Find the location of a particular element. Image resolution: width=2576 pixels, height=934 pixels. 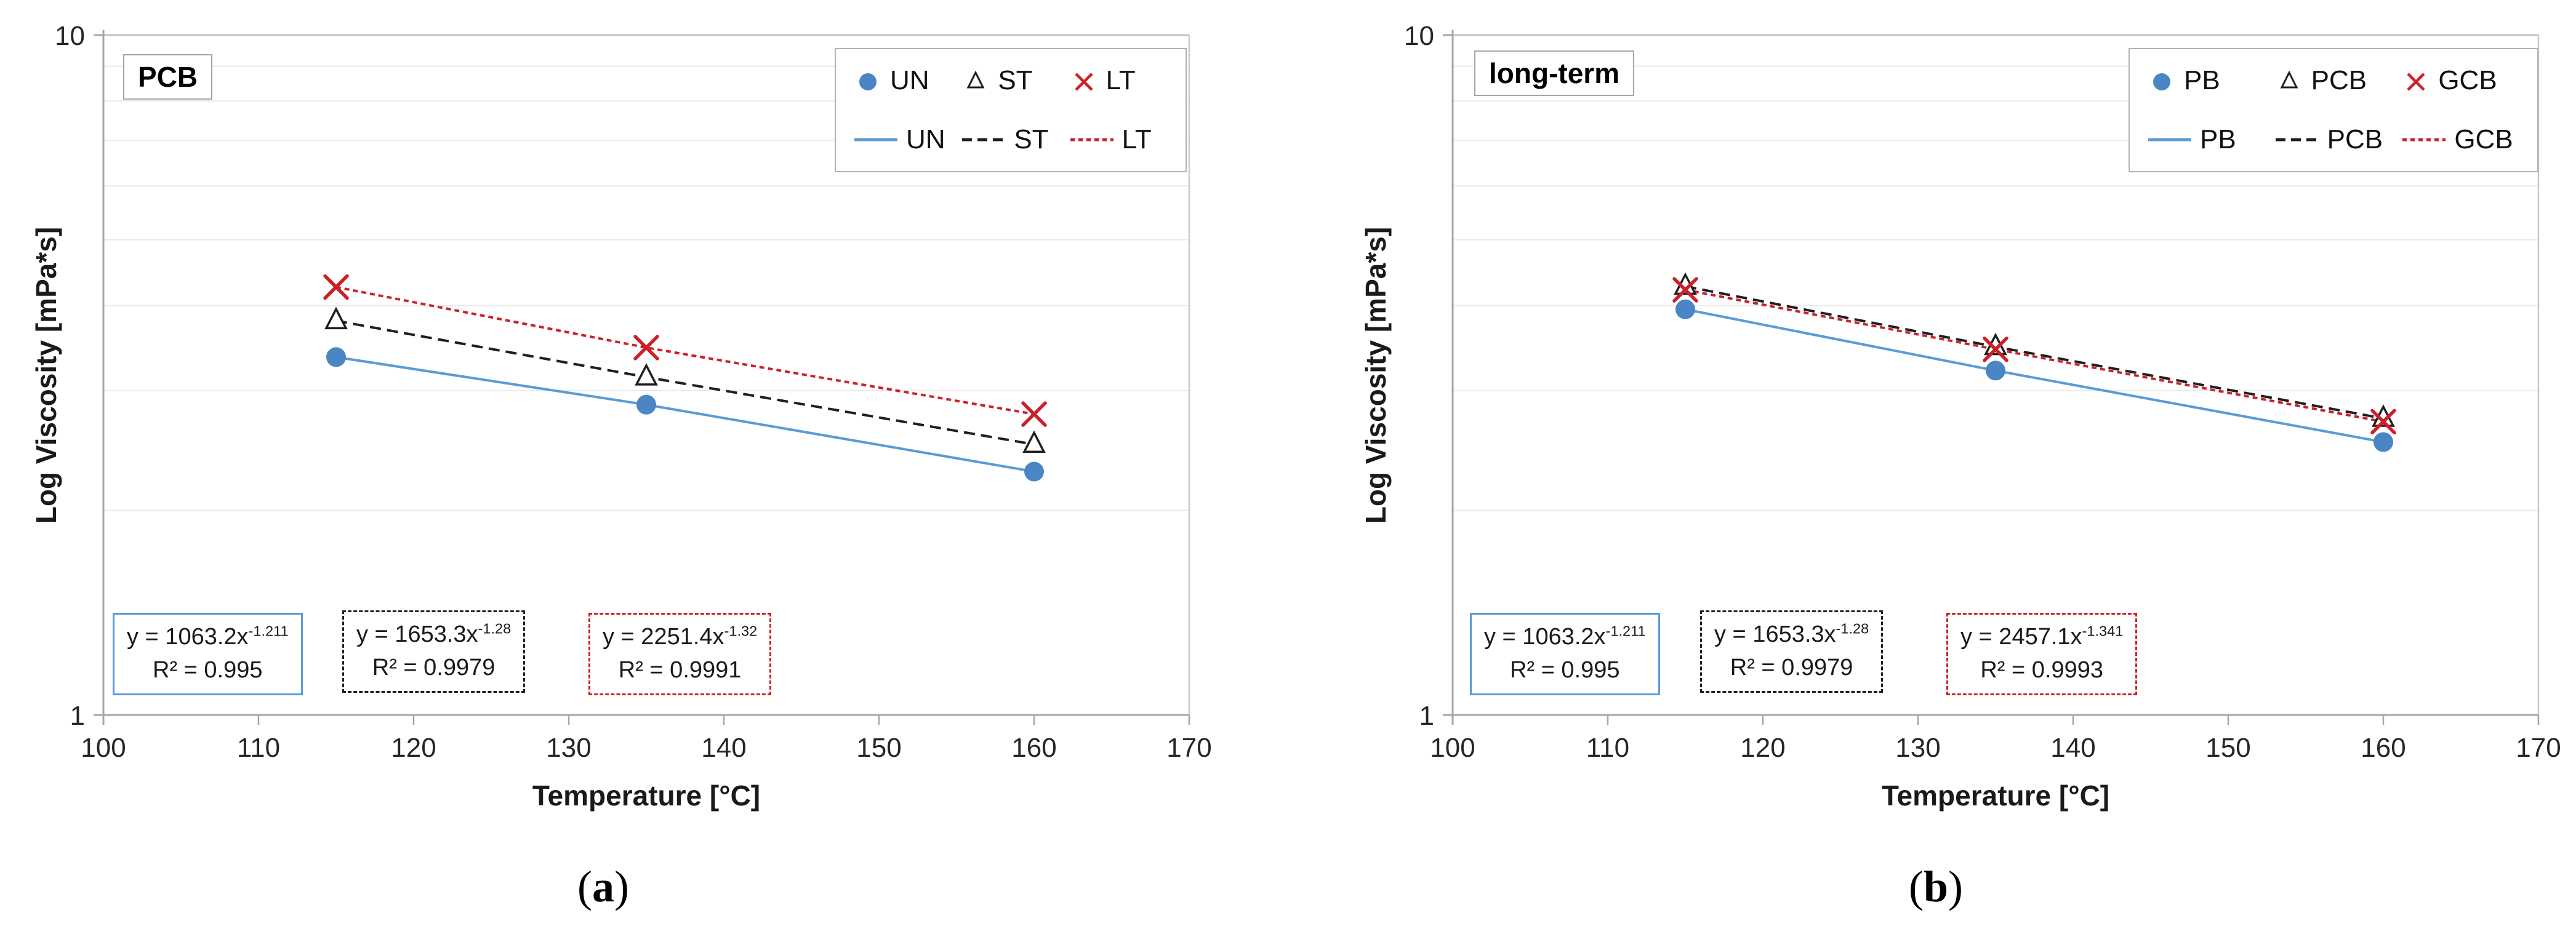

legend-item-pb-line: PB is located at coordinates (2206, 139).